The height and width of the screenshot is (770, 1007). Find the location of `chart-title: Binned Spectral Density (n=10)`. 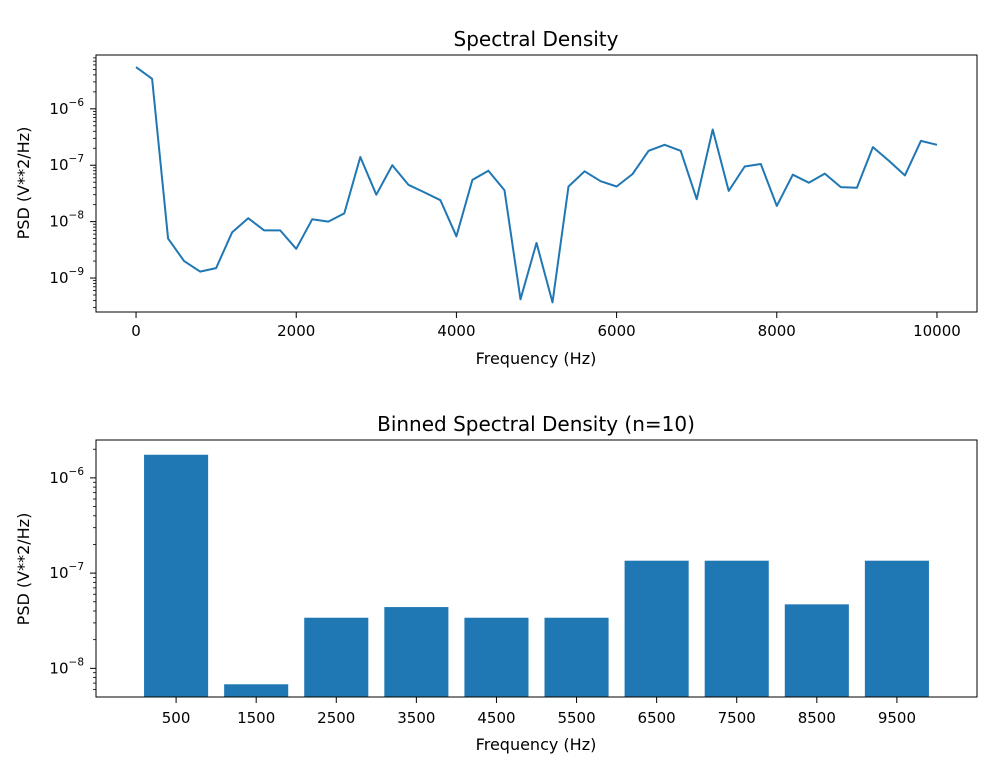

chart-title: Binned Spectral Density (n=10) is located at coordinates (536, 424).